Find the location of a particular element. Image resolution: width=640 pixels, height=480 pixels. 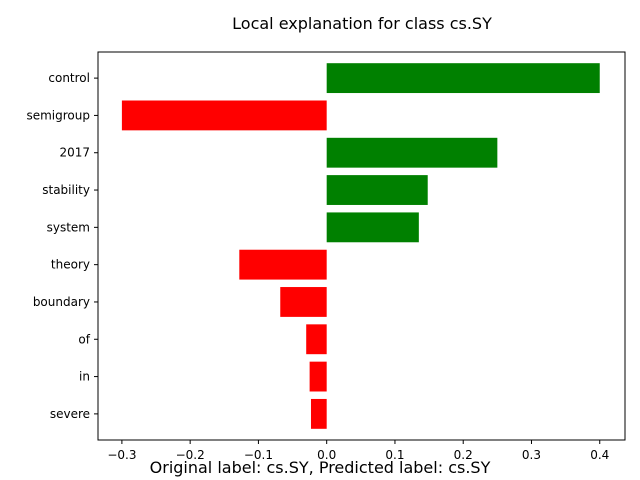

bar-severe is located at coordinates (318, 413).